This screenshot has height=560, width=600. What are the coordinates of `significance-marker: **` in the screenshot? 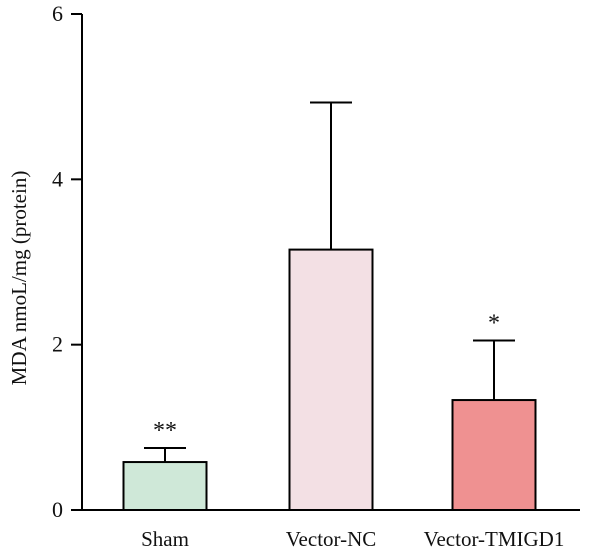 It's located at (165, 431).